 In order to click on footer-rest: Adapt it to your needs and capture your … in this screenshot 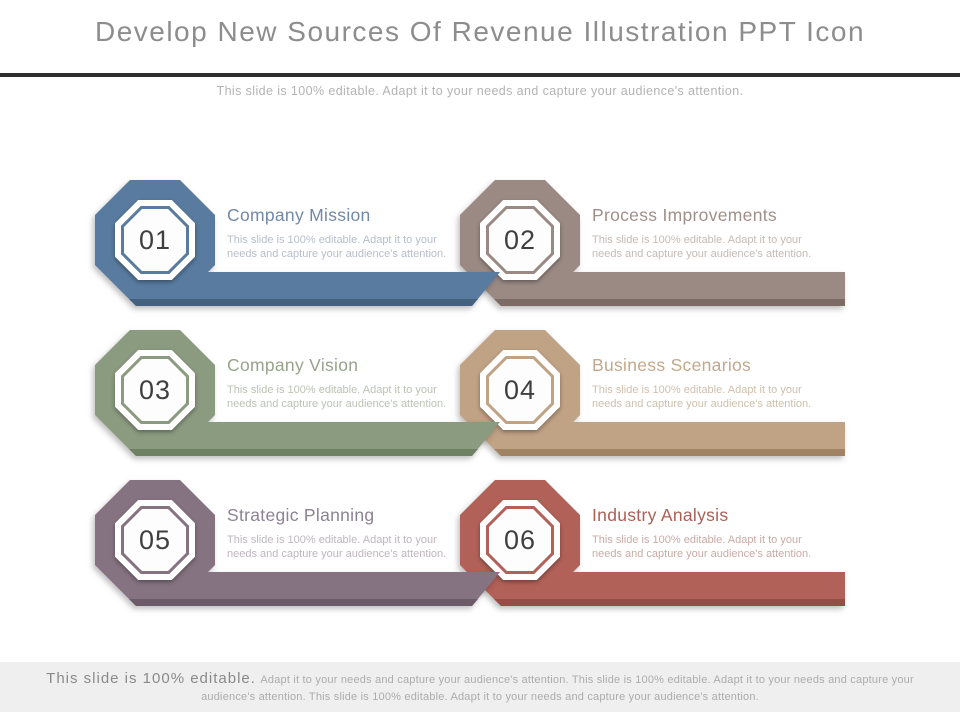, I will do `click(557, 688)`.